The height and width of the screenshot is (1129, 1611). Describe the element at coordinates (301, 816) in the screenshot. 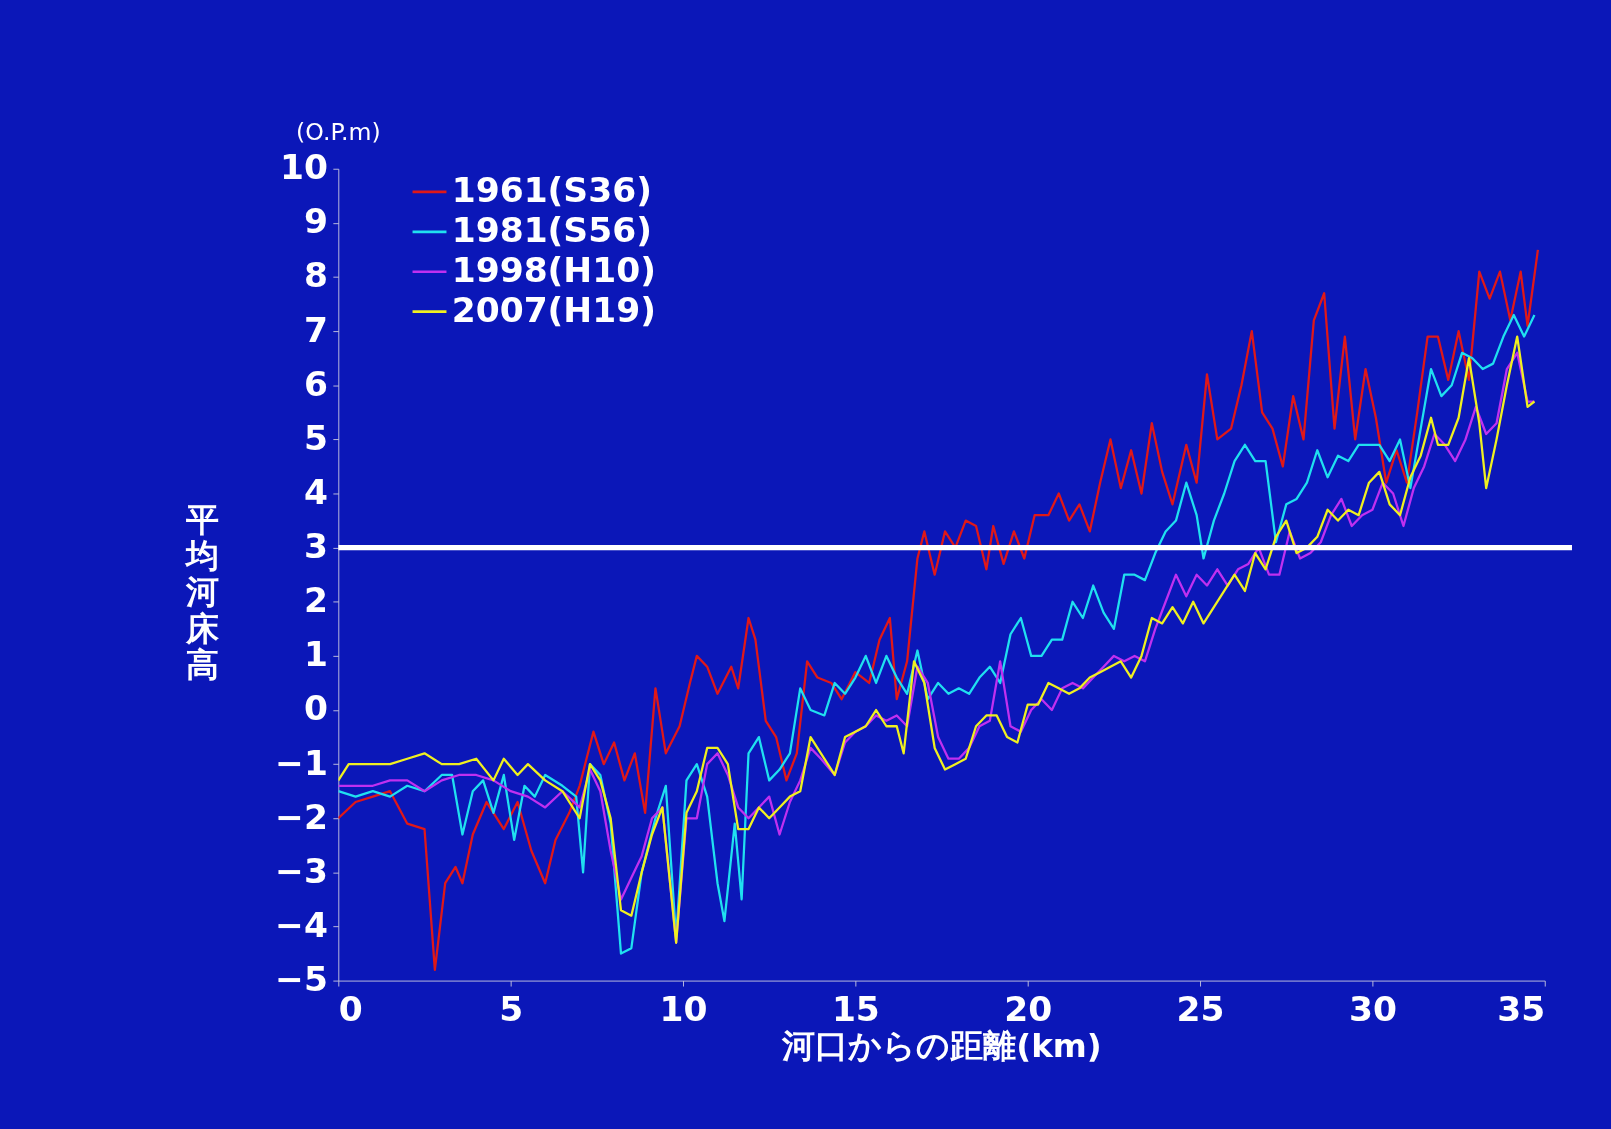

I see `y-tick-label: −2` at that location.